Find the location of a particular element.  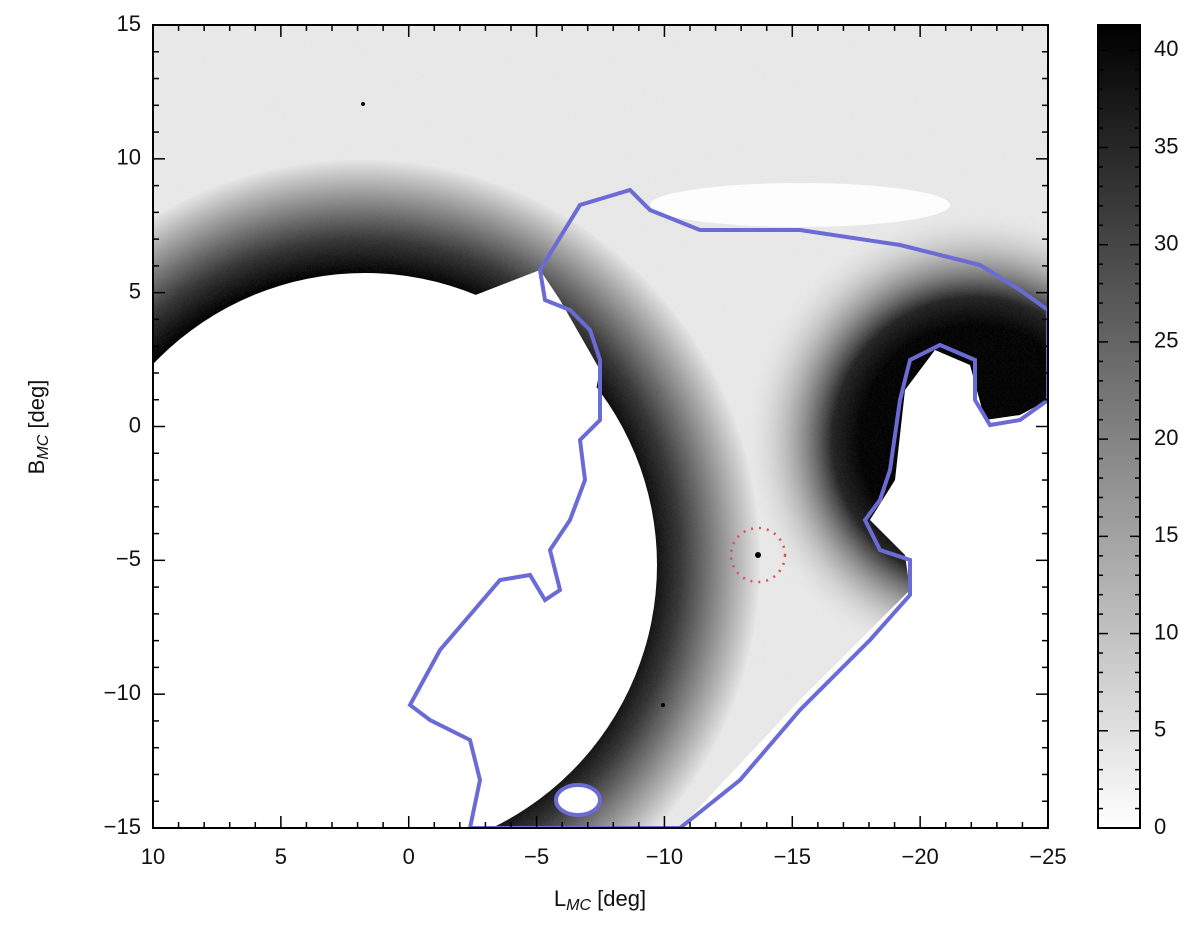

x-tick-label: −10 is located at coordinates (664, 856).